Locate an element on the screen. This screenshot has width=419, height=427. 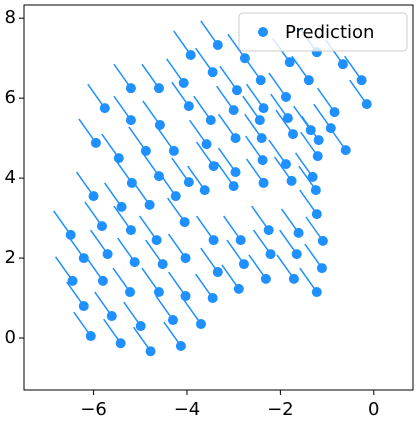
legend-marker is located at coordinates (263, 32).